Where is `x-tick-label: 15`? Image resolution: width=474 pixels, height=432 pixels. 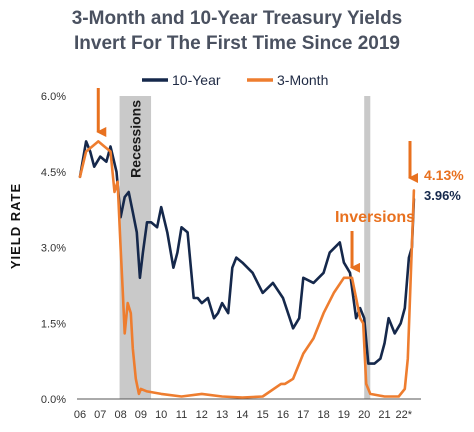
x-tick-label: 15 is located at coordinates (263, 415).